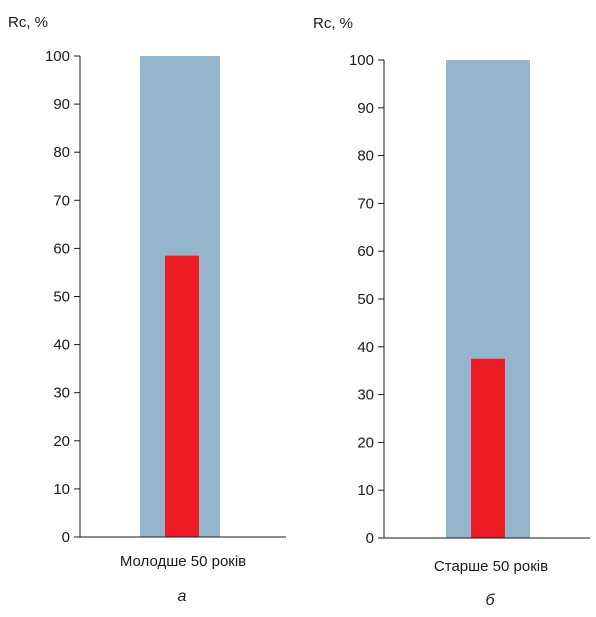 The image size is (596, 617). Describe the element at coordinates (182, 596) in the screenshot. I see `panel-label: а` at that location.